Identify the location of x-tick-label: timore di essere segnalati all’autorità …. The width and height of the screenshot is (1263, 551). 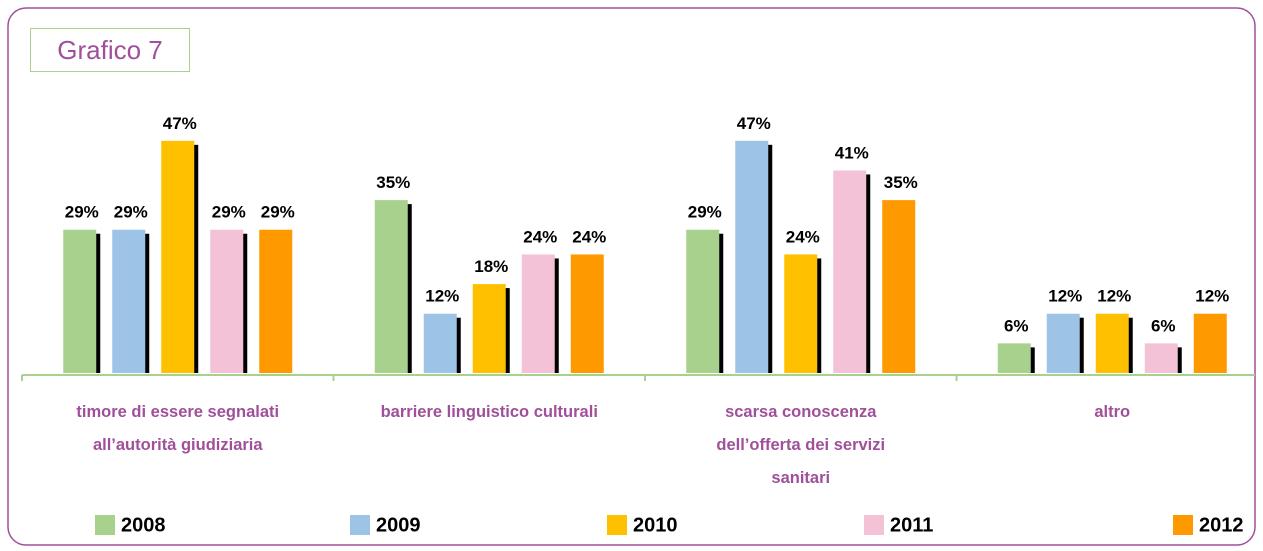
(178, 428).